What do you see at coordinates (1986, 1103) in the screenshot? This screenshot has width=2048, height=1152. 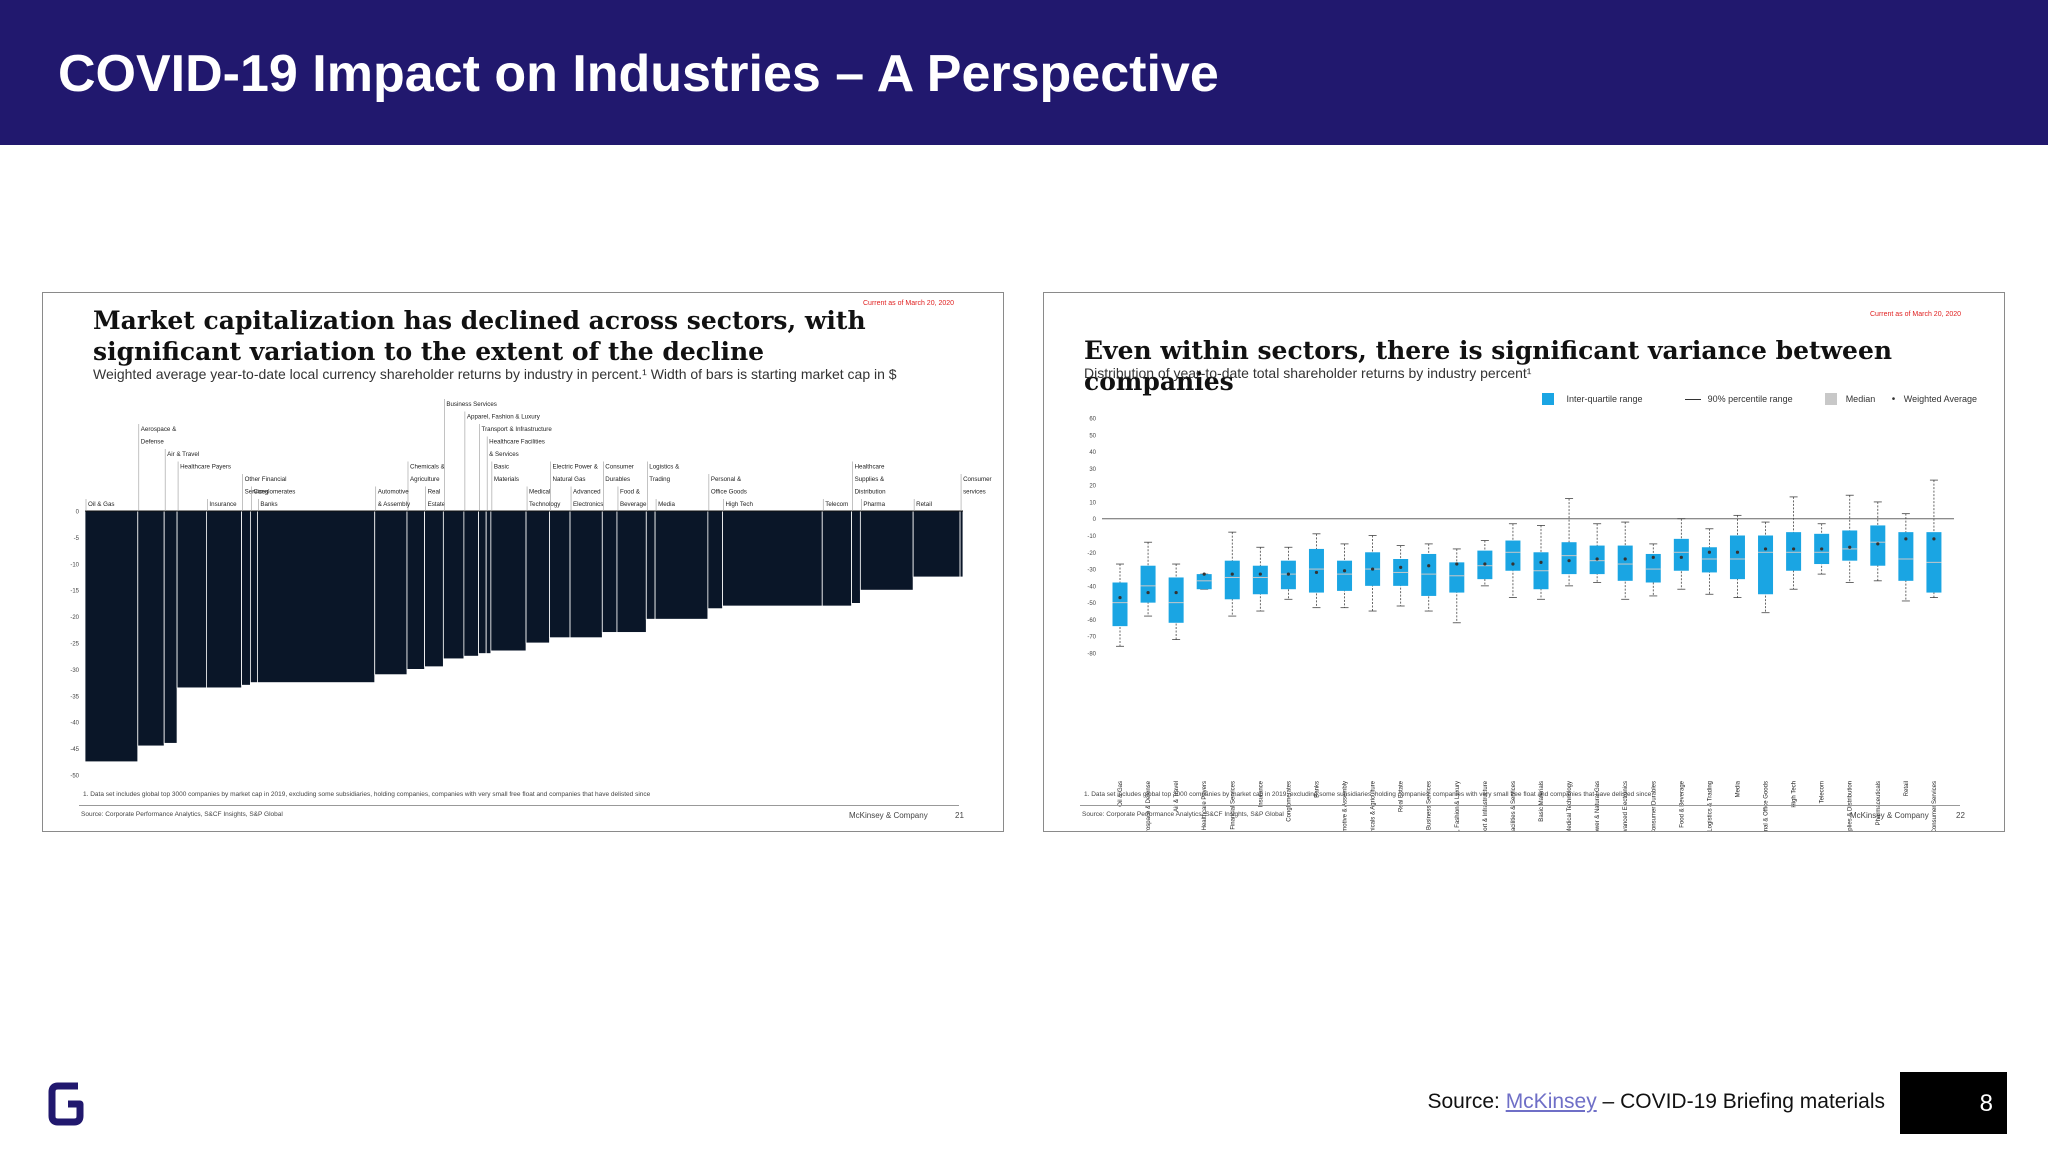 I see `page-number: 8` at bounding box center [1986, 1103].